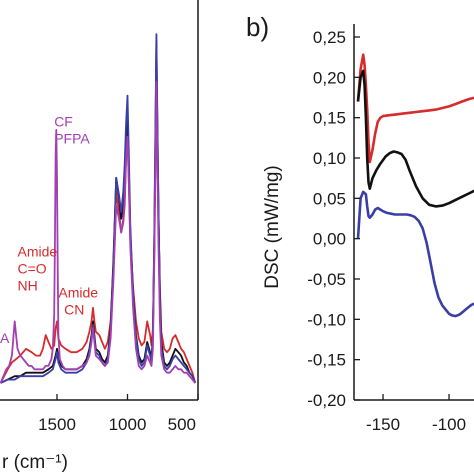 The height and width of the screenshot is (474, 474). I want to click on panel-b-y-tick-label: -0,10, so click(326, 319).